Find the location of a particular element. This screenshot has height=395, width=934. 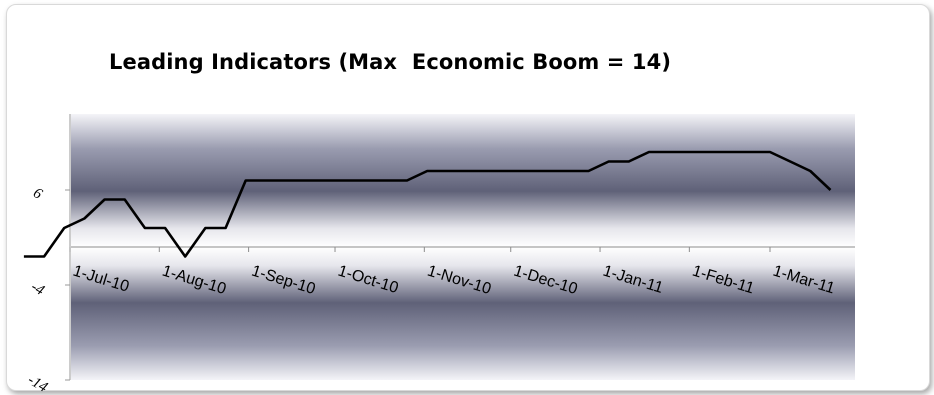

y-tick-label: -14 is located at coordinates (38, 383).